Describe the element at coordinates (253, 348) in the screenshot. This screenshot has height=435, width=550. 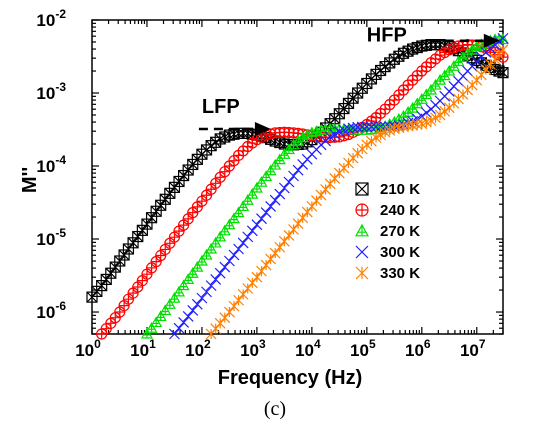
I see `x-tick-label: 10³` at that location.